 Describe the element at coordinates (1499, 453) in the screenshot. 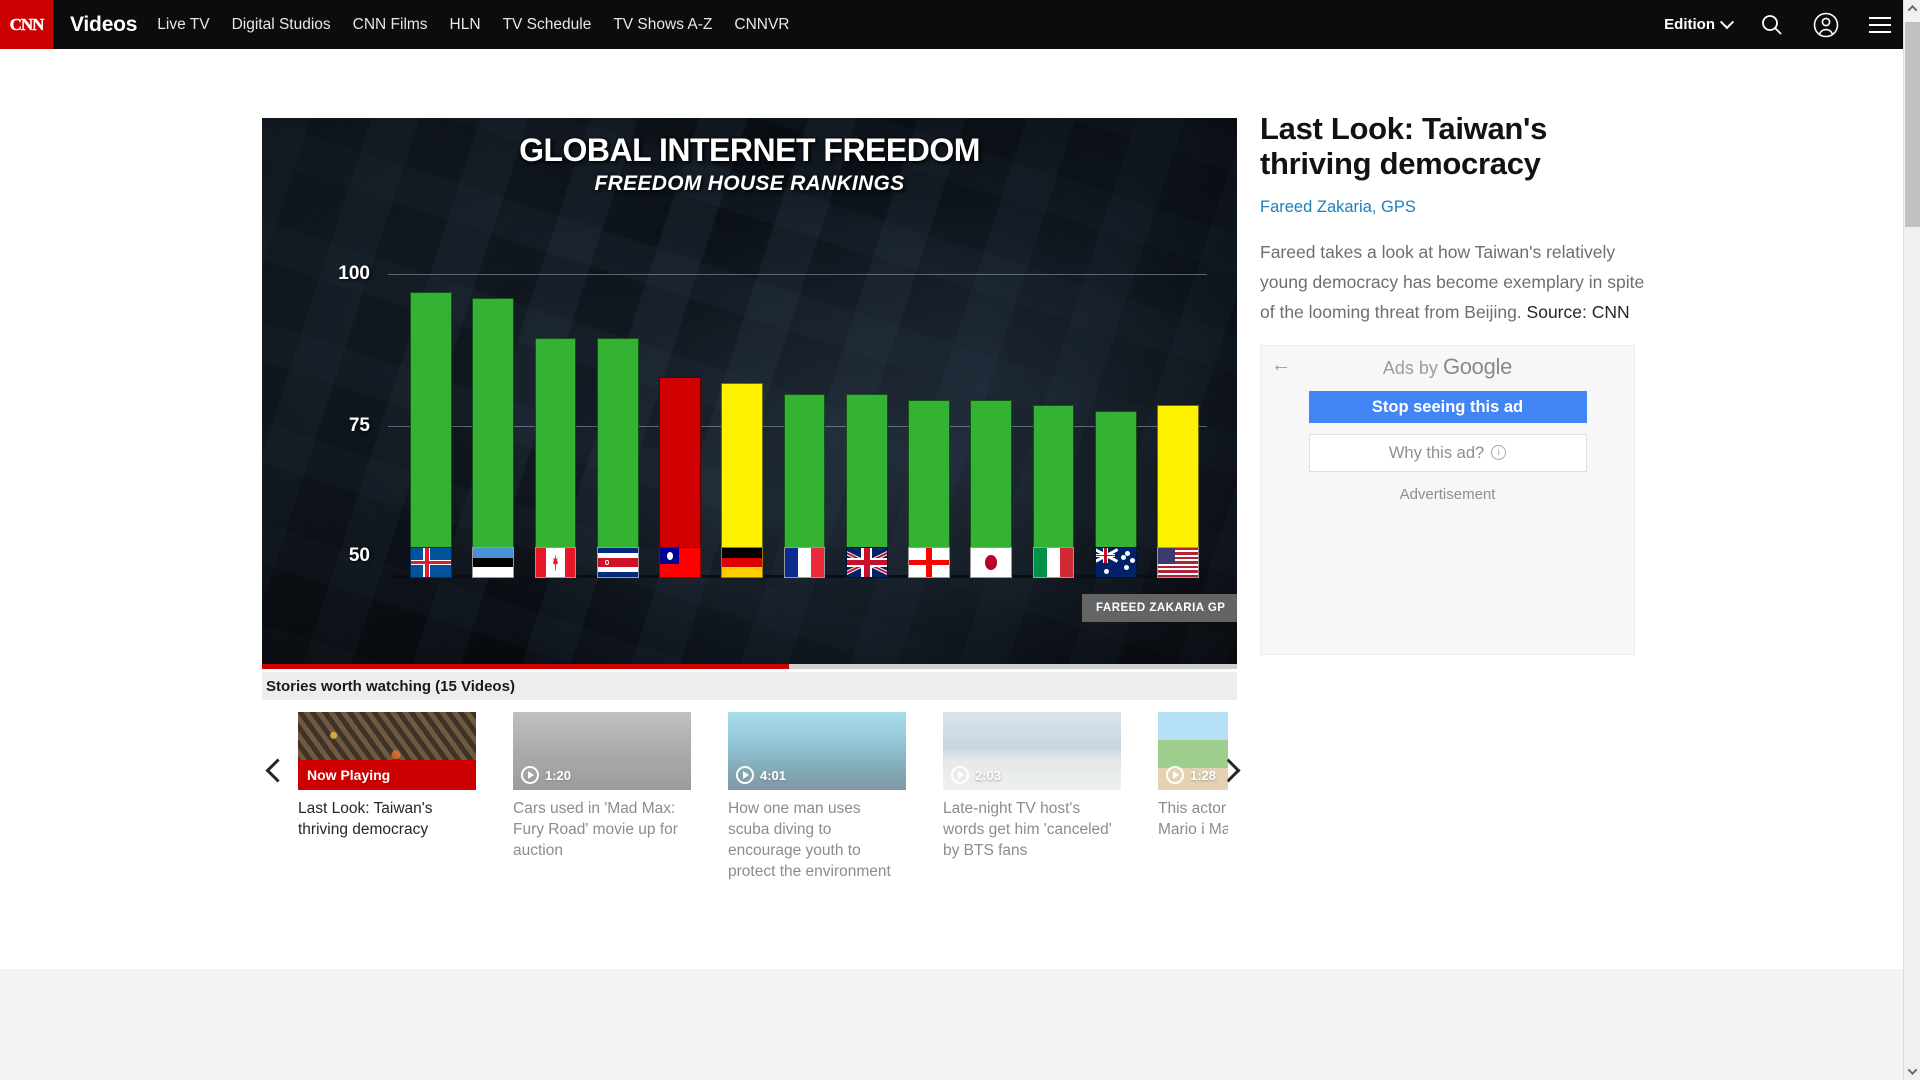

I see `info-icon: i` at that location.